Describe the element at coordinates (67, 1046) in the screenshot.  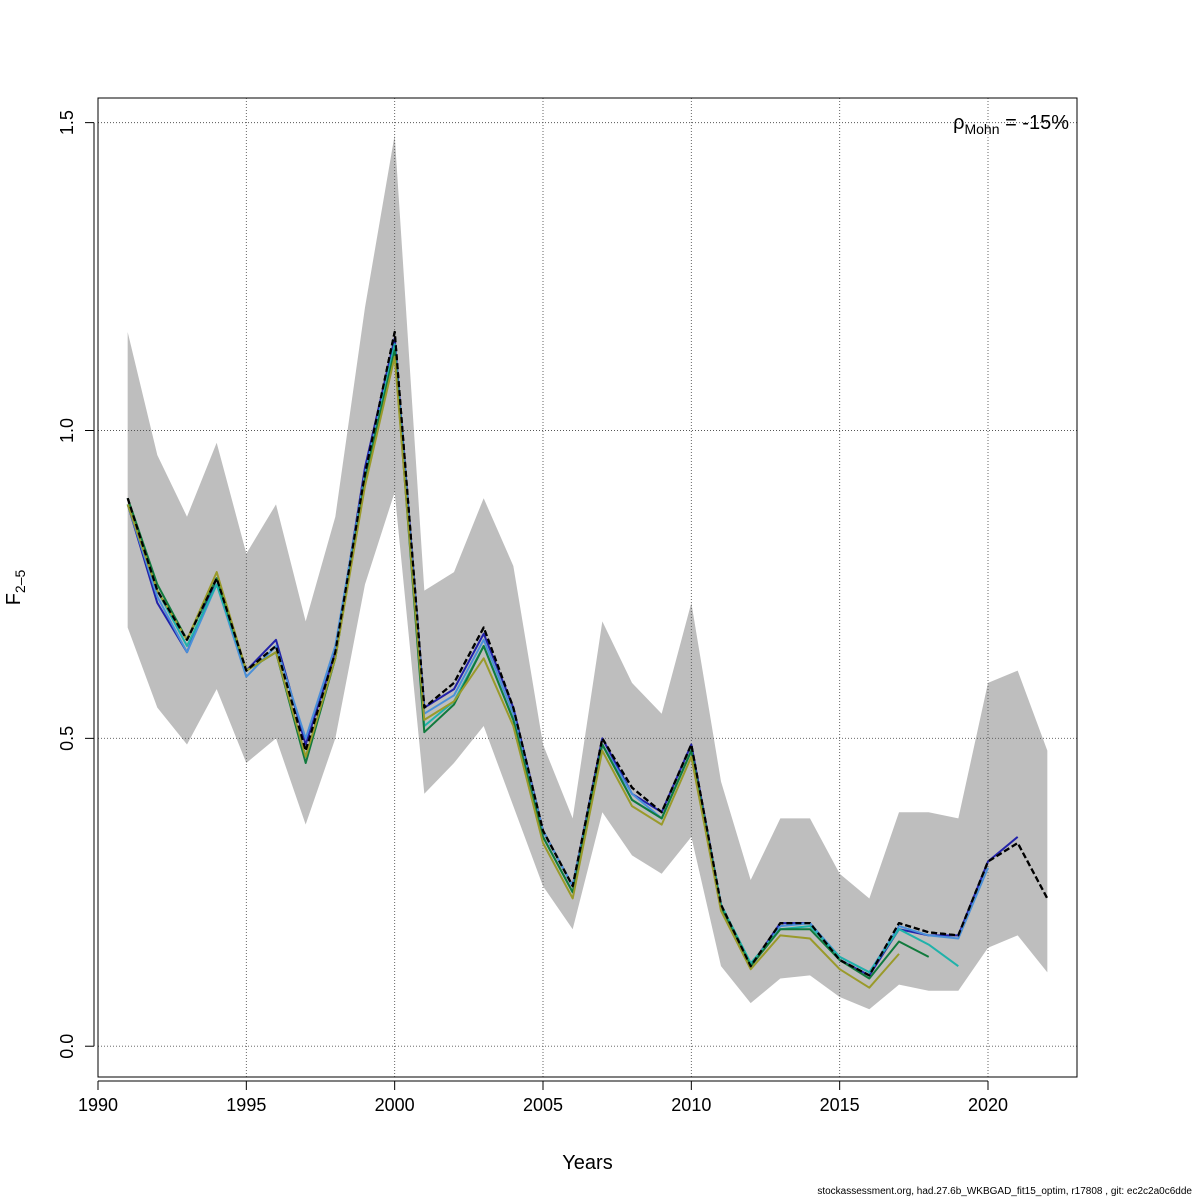
I see `y-tick-label-0: 0.0` at that location.